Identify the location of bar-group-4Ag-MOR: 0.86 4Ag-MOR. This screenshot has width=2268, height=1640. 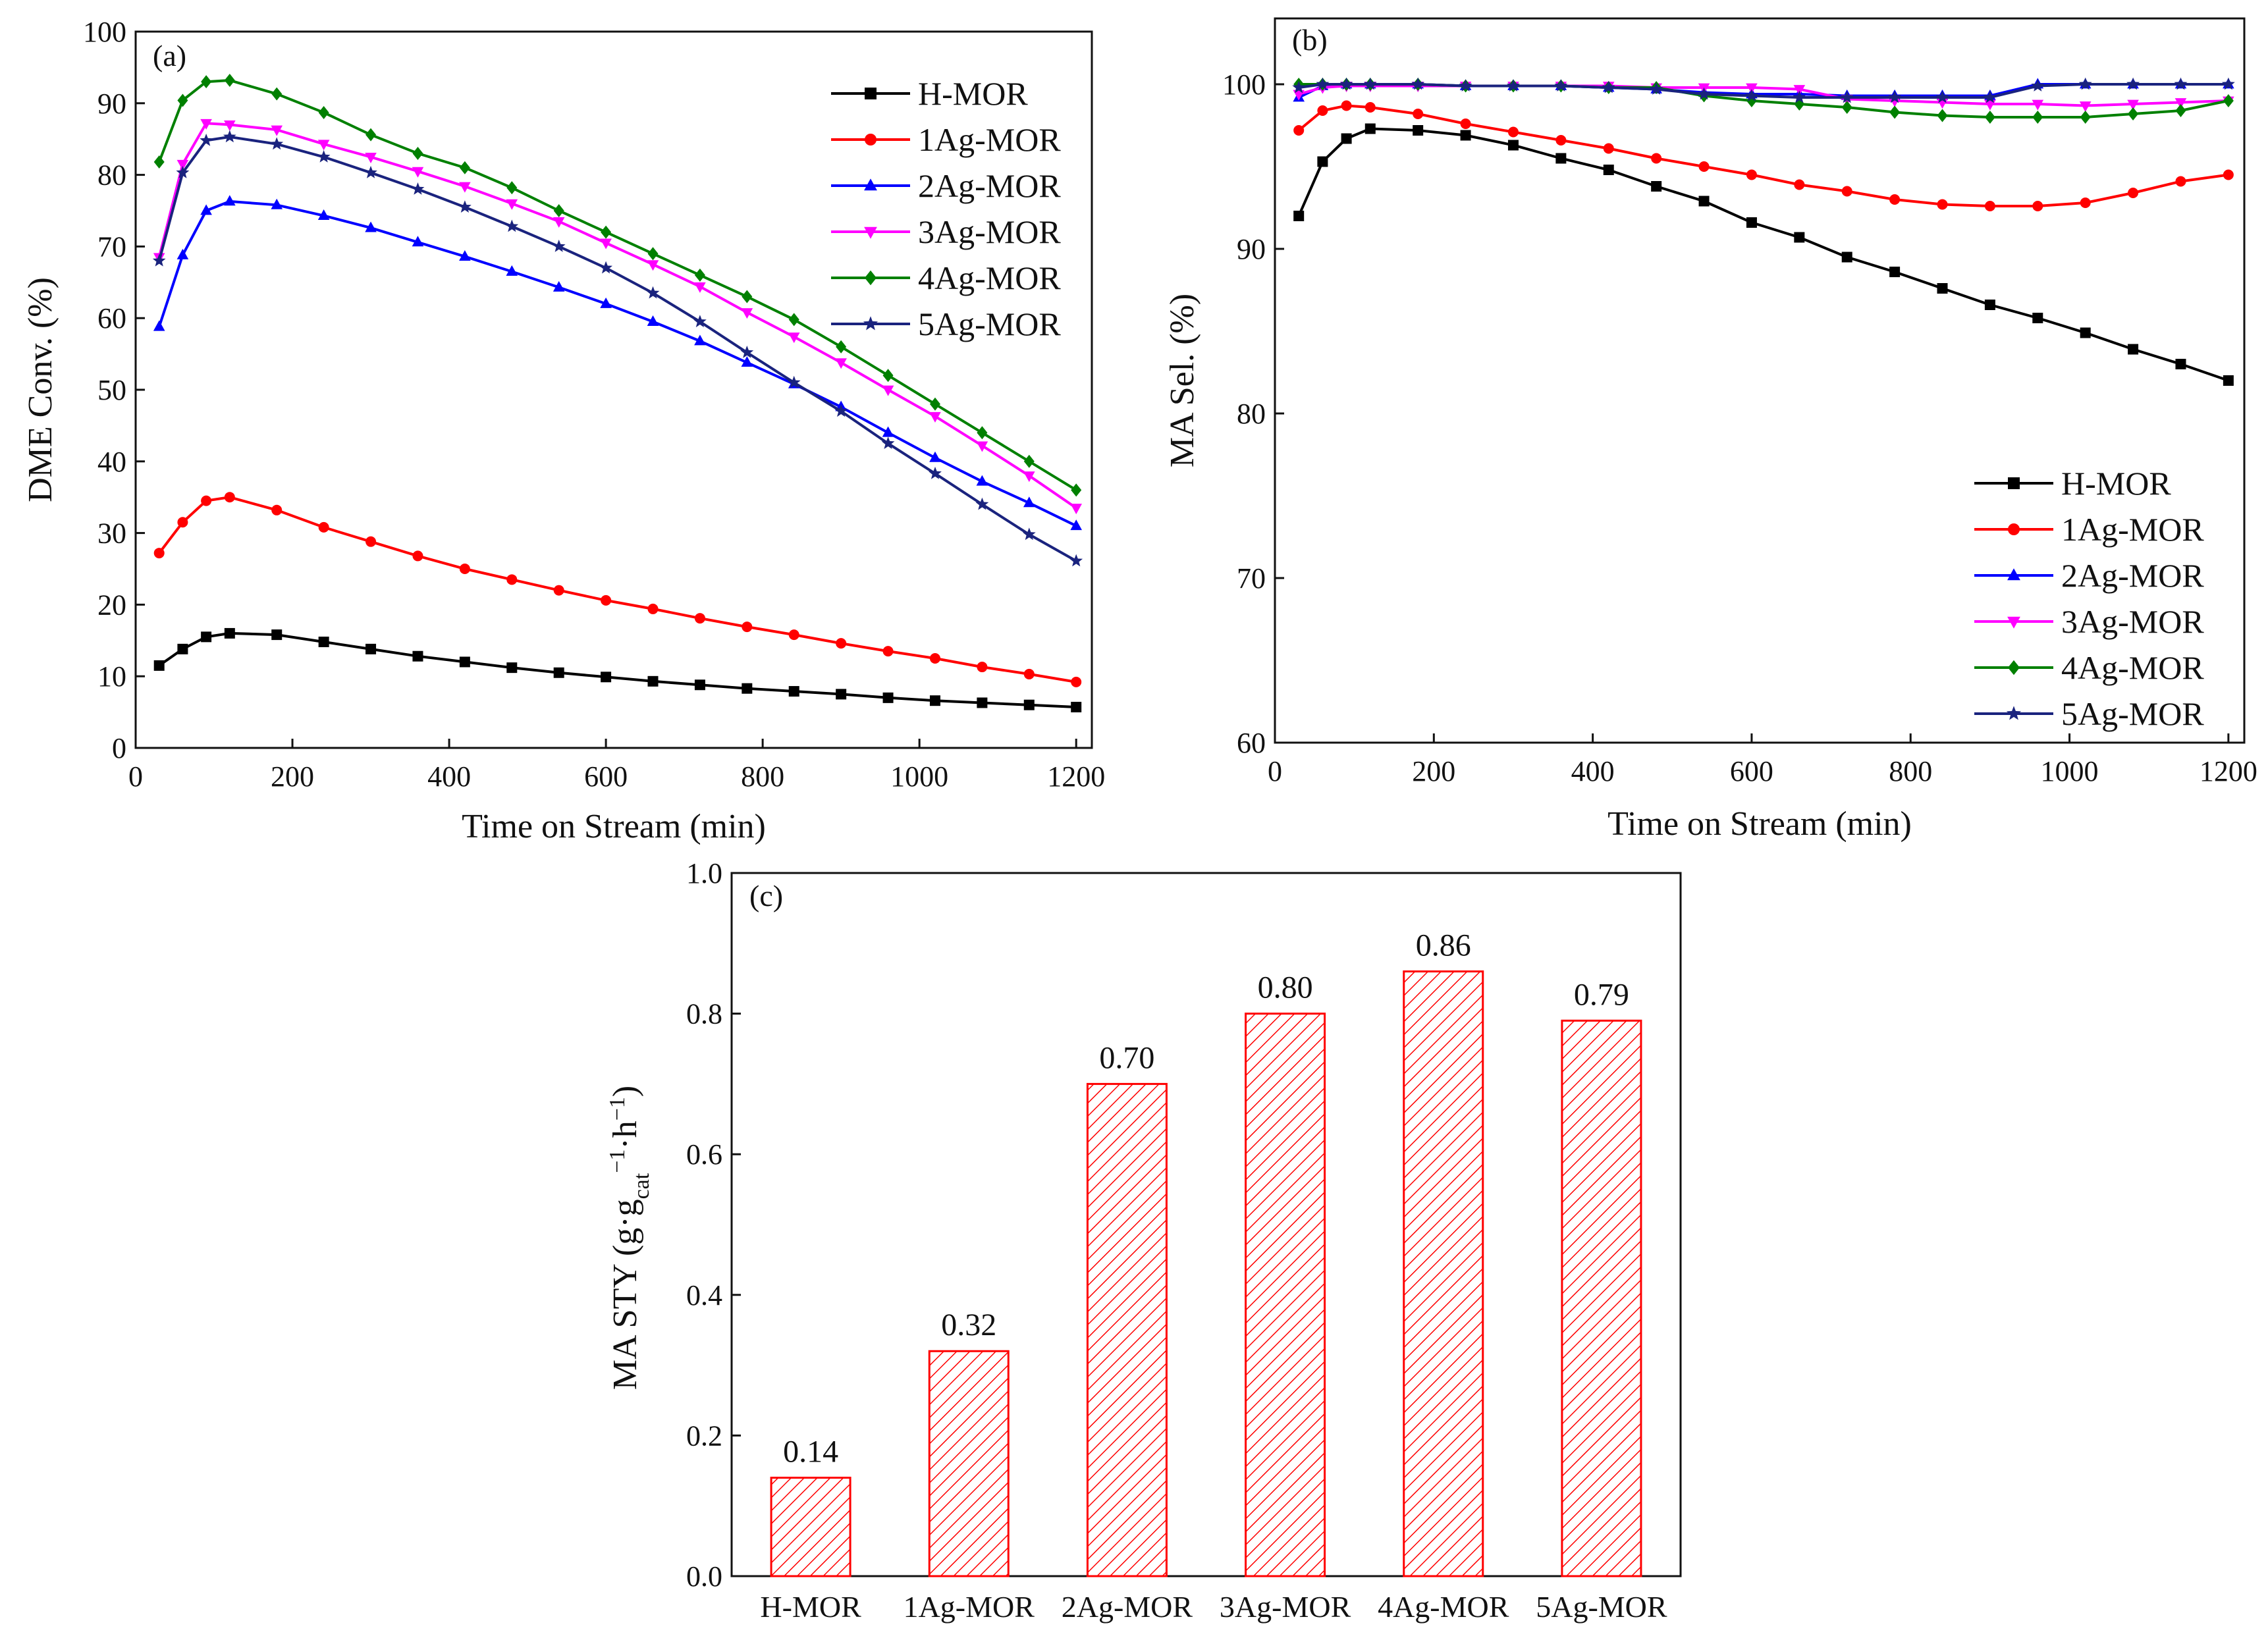
(1444, 1276).